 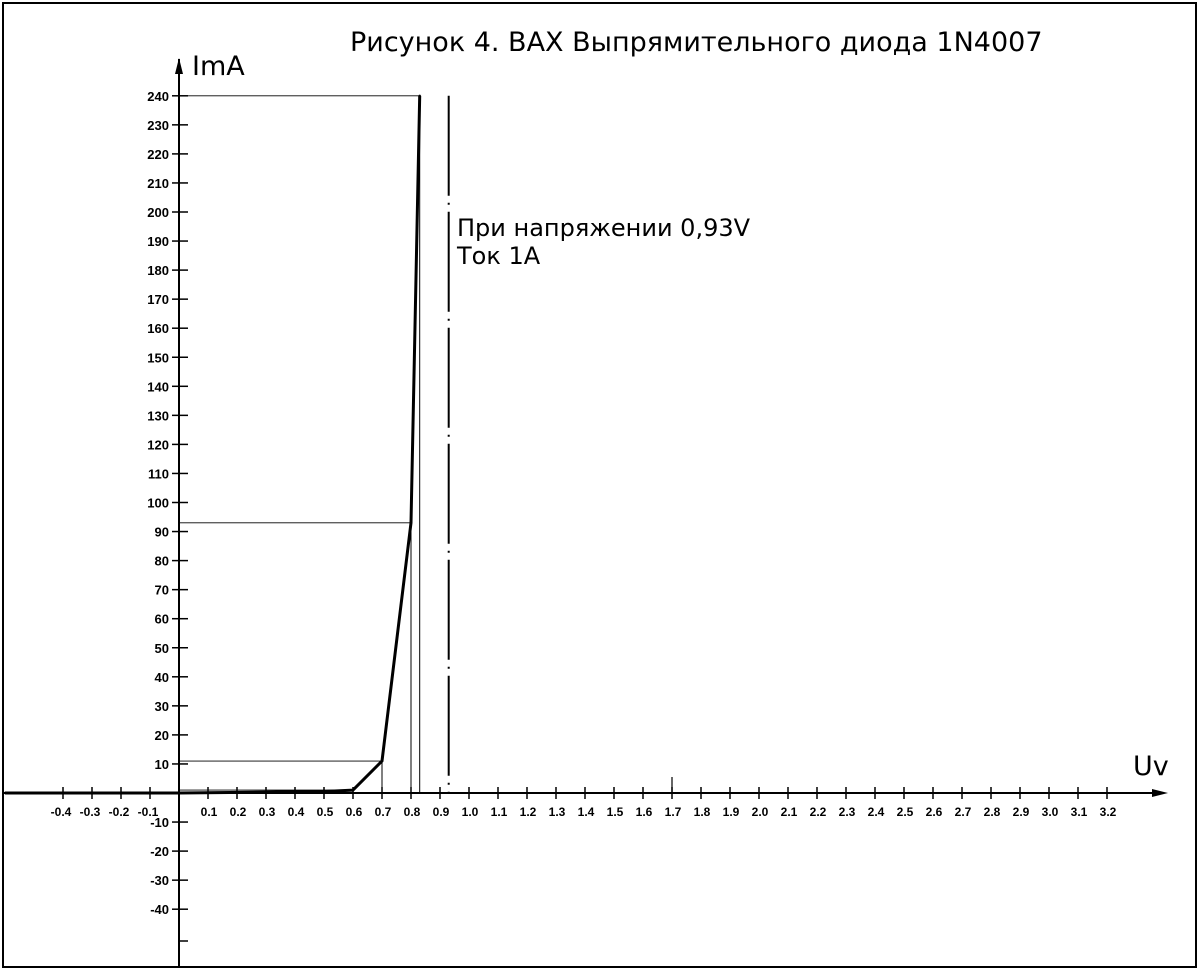 I want to click on y-tick-label: 80, so click(x=162, y=561).